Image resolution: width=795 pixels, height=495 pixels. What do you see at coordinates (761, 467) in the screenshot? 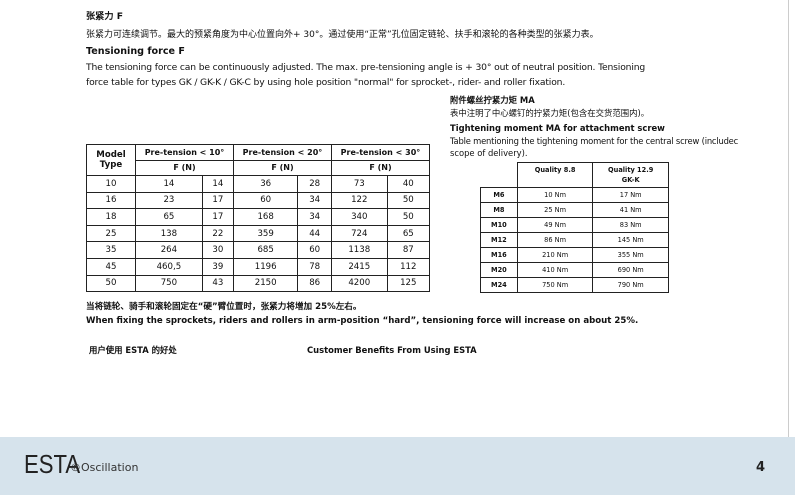
I see `page-number: 4` at bounding box center [761, 467].